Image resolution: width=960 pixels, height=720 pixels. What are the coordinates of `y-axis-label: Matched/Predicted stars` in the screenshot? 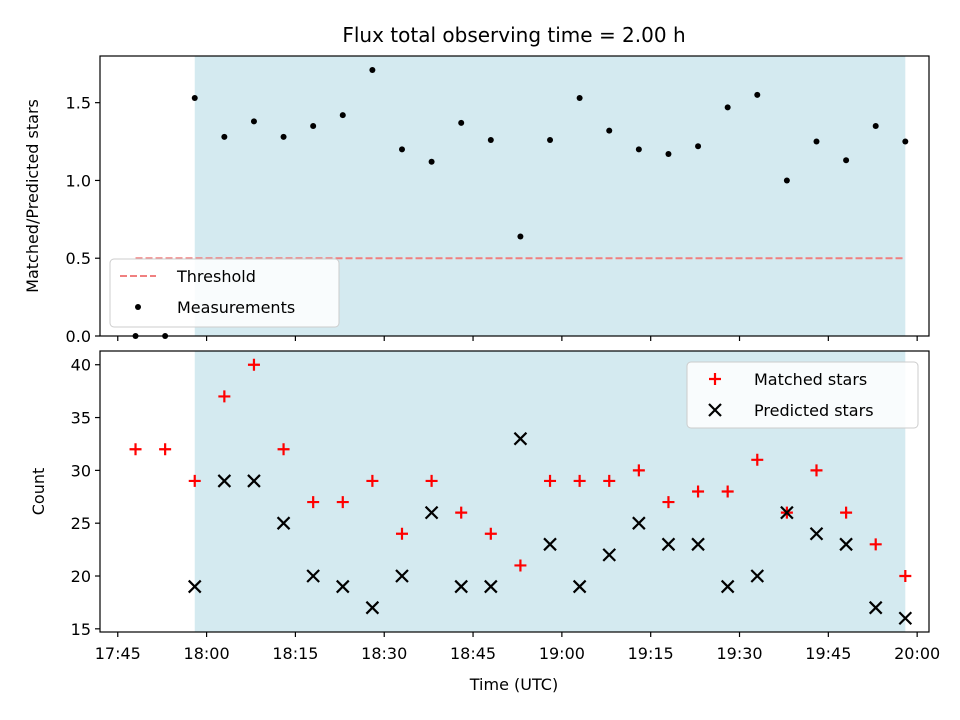 It's located at (32, 196).